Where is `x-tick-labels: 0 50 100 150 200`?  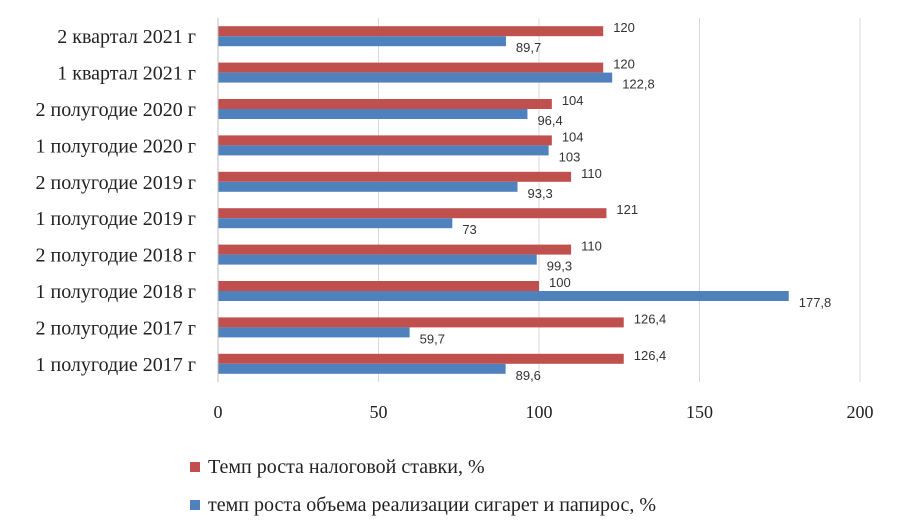 x-tick-labels: 0 50 100 150 200 is located at coordinates (544, 412).